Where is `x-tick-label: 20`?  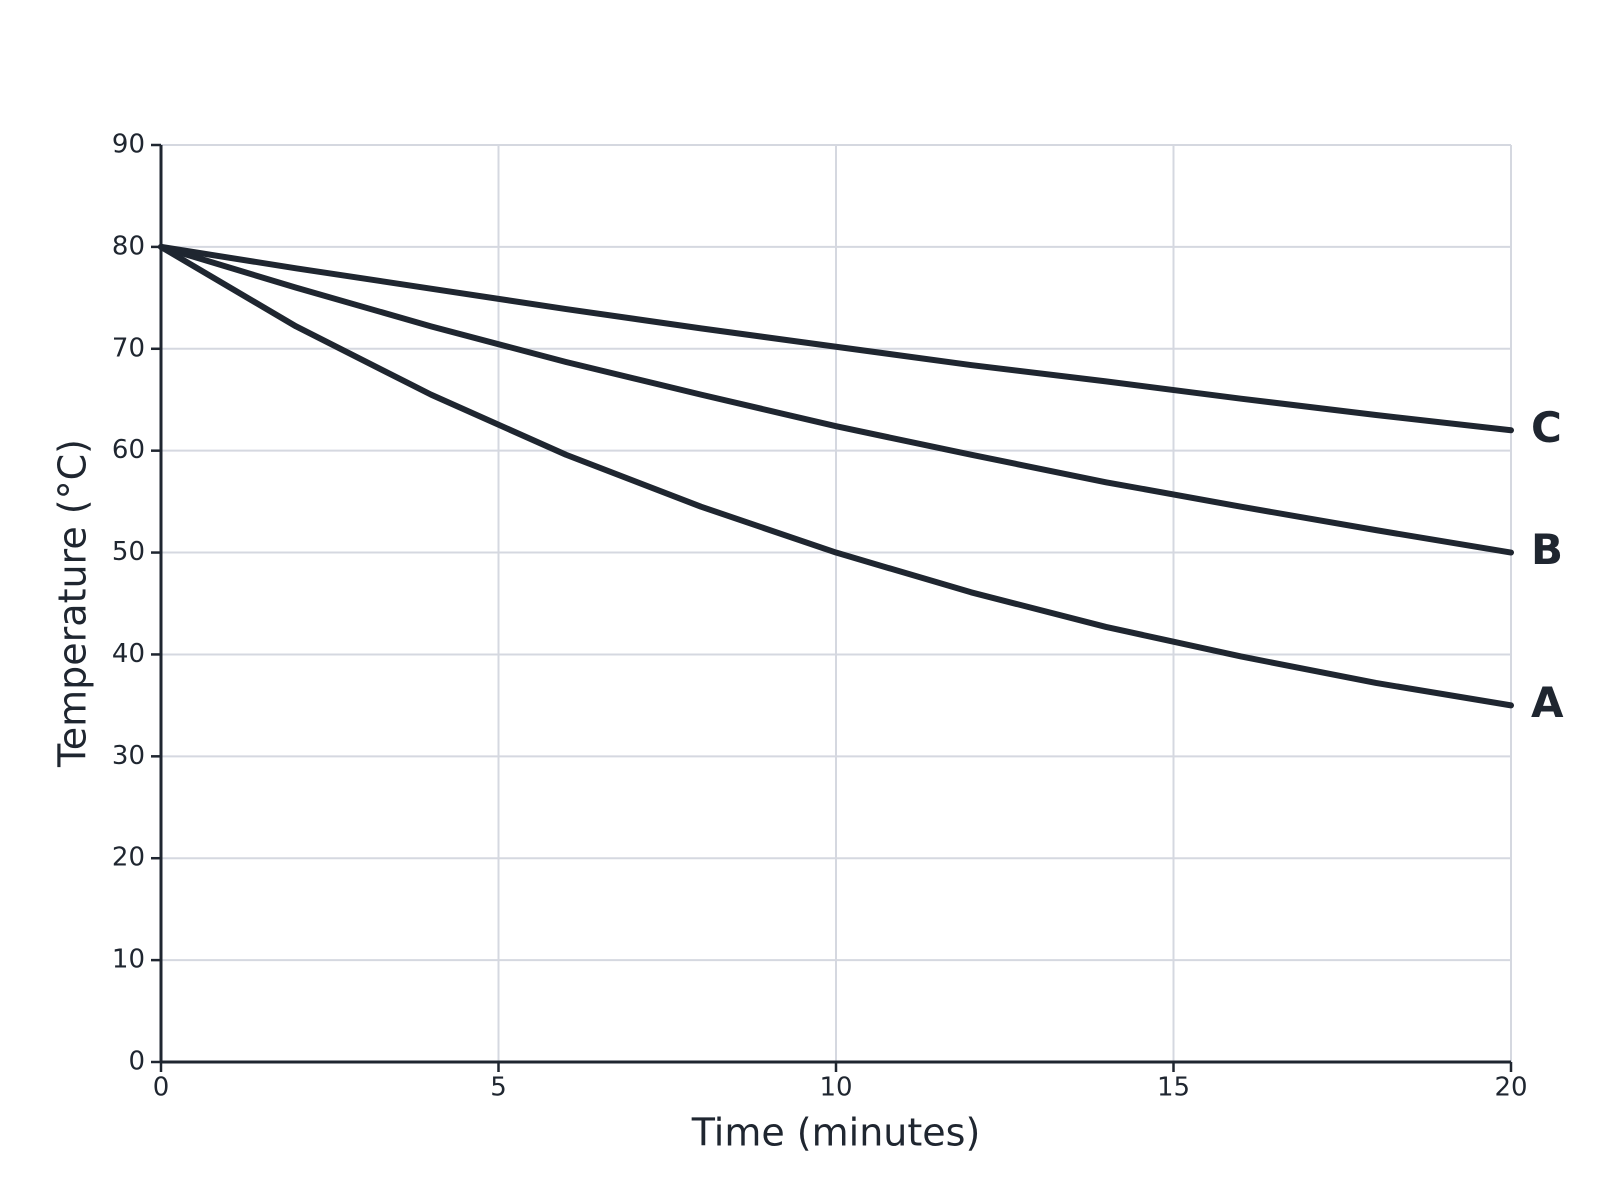 x-tick-label: 20 is located at coordinates (1510, 1088).